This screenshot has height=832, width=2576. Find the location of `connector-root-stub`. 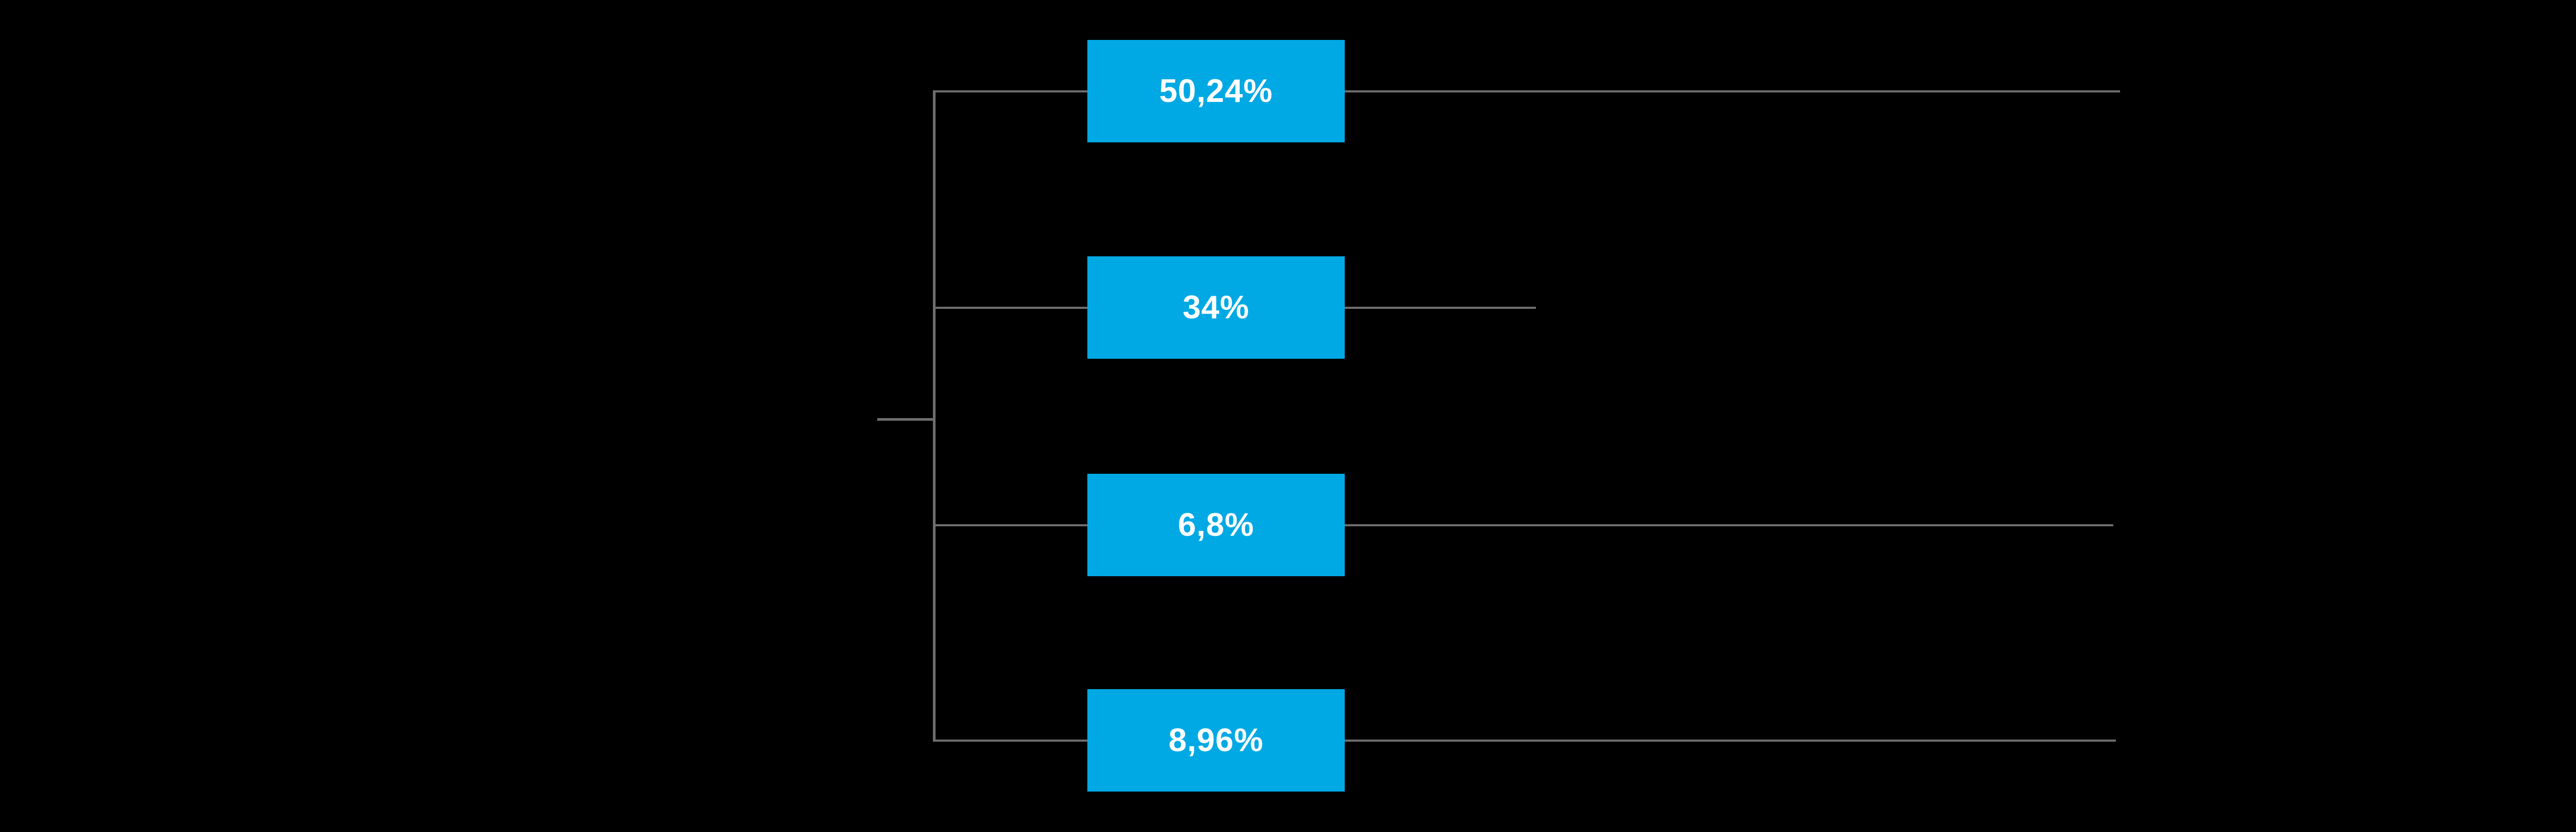

connector-root-stub is located at coordinates (905, 420).